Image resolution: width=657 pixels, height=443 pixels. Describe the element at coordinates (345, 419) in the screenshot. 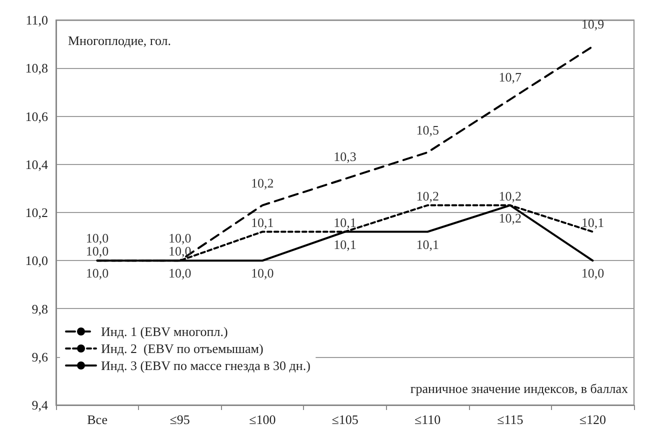

I see `x-tick-label: ≤105` at that location.